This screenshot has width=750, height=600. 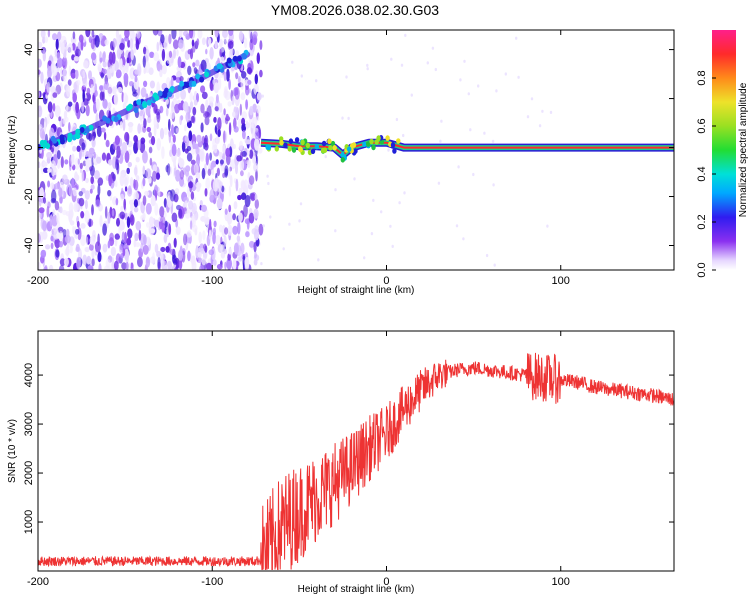 I want to click on snr-x-tick-label: 100, so click(x=561, y=582).